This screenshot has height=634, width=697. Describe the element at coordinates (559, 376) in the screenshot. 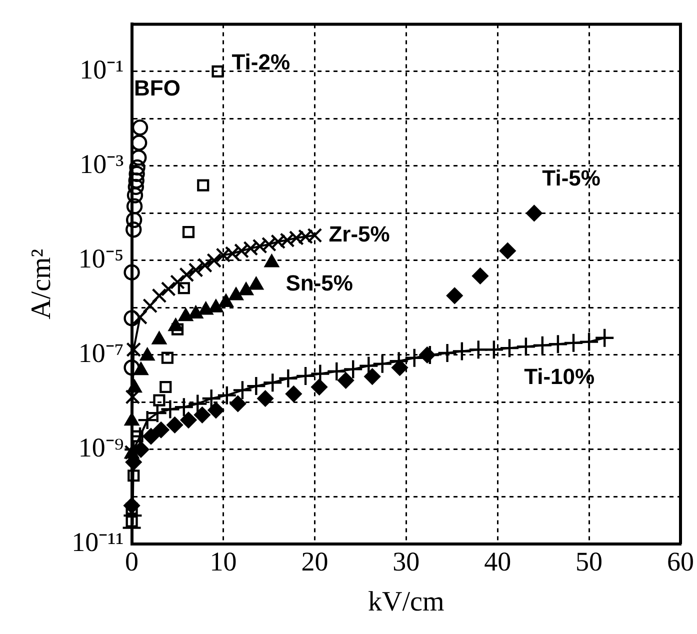

I see `series-label: Ti-10%` at that location.